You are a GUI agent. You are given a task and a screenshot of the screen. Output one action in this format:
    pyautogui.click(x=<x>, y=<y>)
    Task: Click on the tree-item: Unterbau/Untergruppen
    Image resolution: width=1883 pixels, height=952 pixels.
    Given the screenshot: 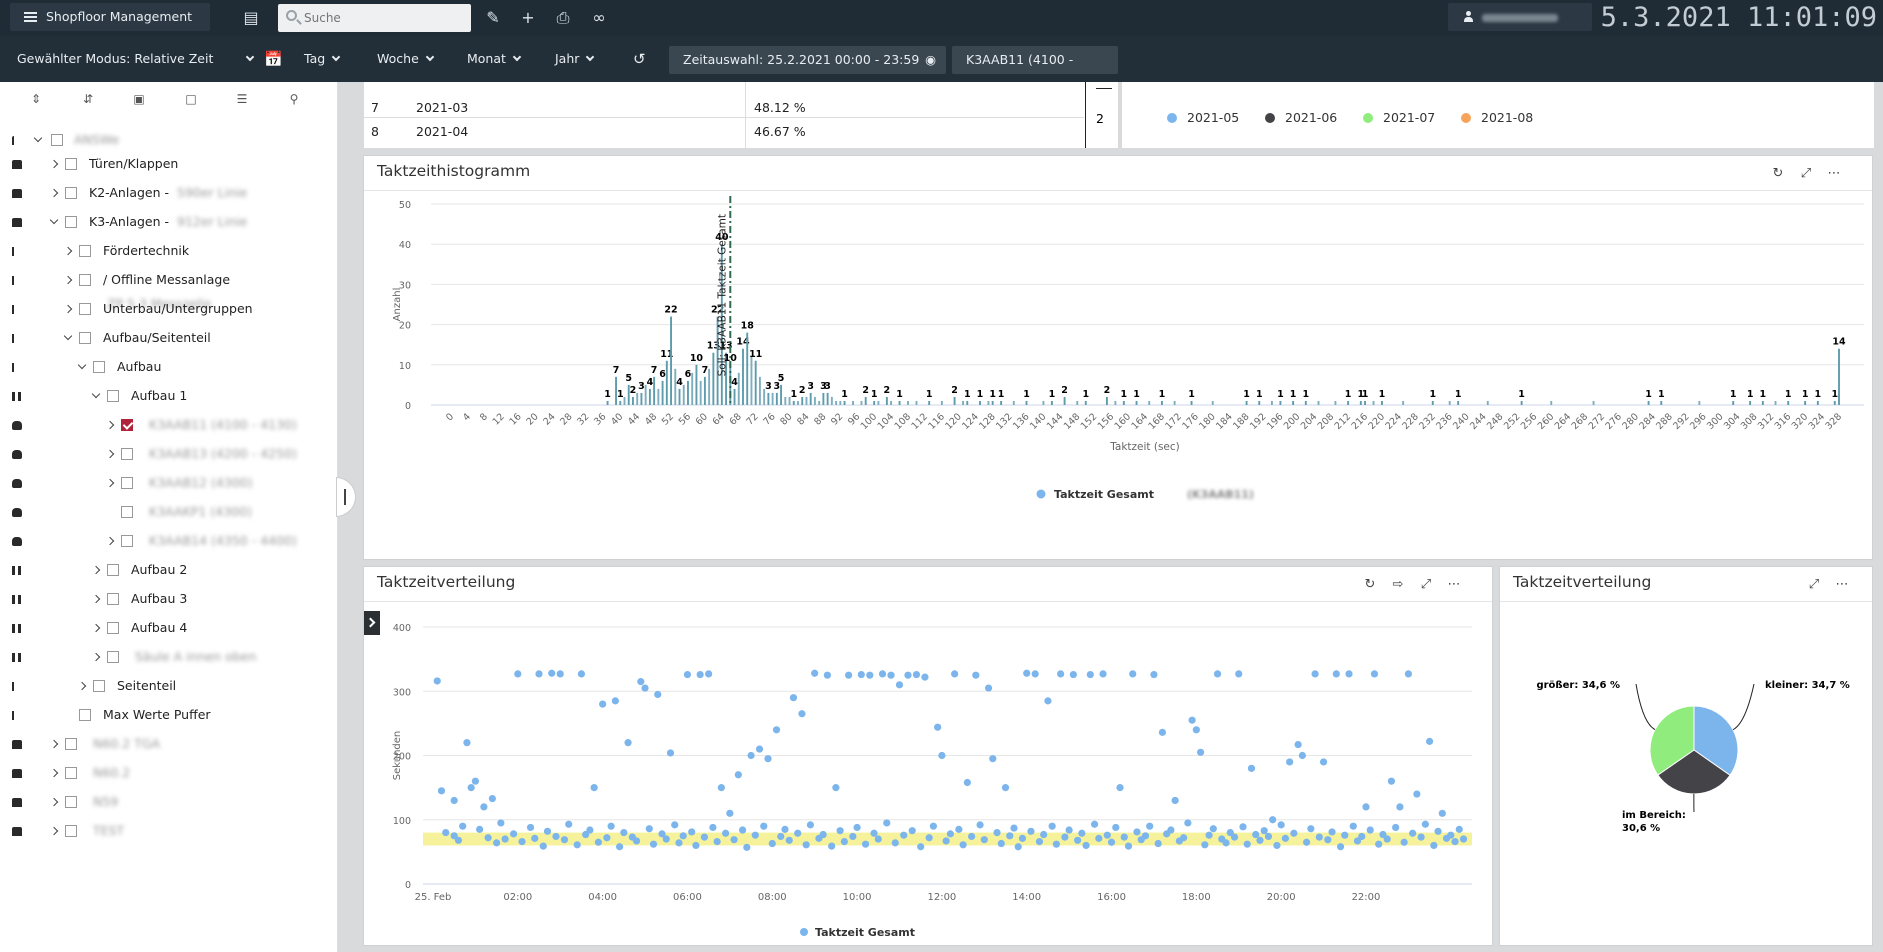 What is the action you would take?
    pyautogui.click(x=169, y=309)
    